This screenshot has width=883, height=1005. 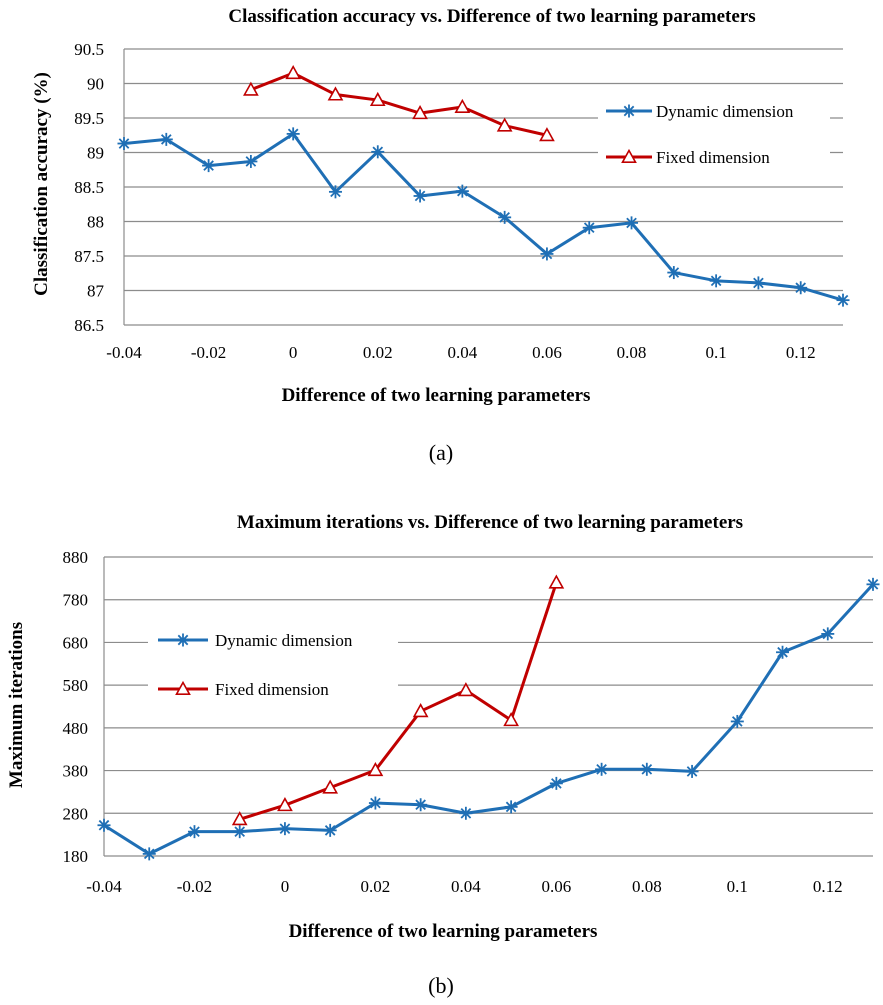 I want to click on legend-asterisk-marker-stroke, so click(x=183, y=640).